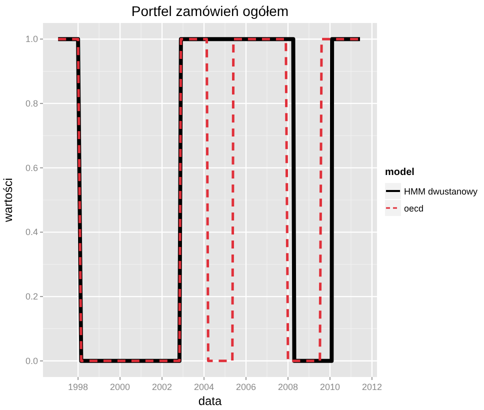 This screenshot has height=410, width=484. What do you see at coordinates (31, 361) in the screenshot?
I see `y-tick-label: 0.0` at bounding box center [31, 361].